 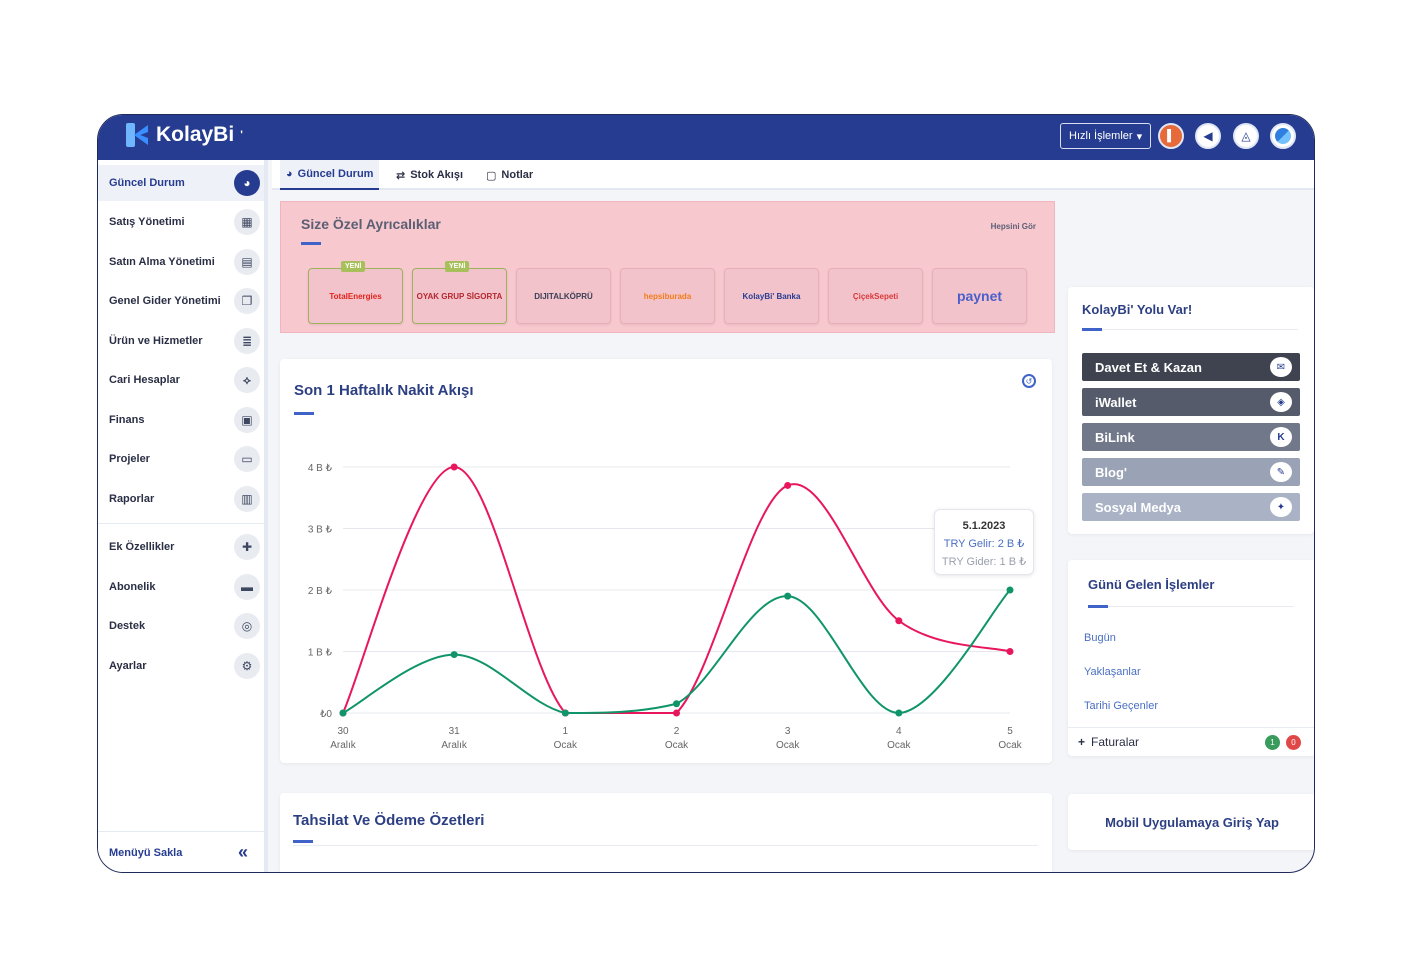 What do you see at coordinates (335, 174) in the screenshot?
I see `tab-label: Güncel Durum` at bounding box center [335, 174].